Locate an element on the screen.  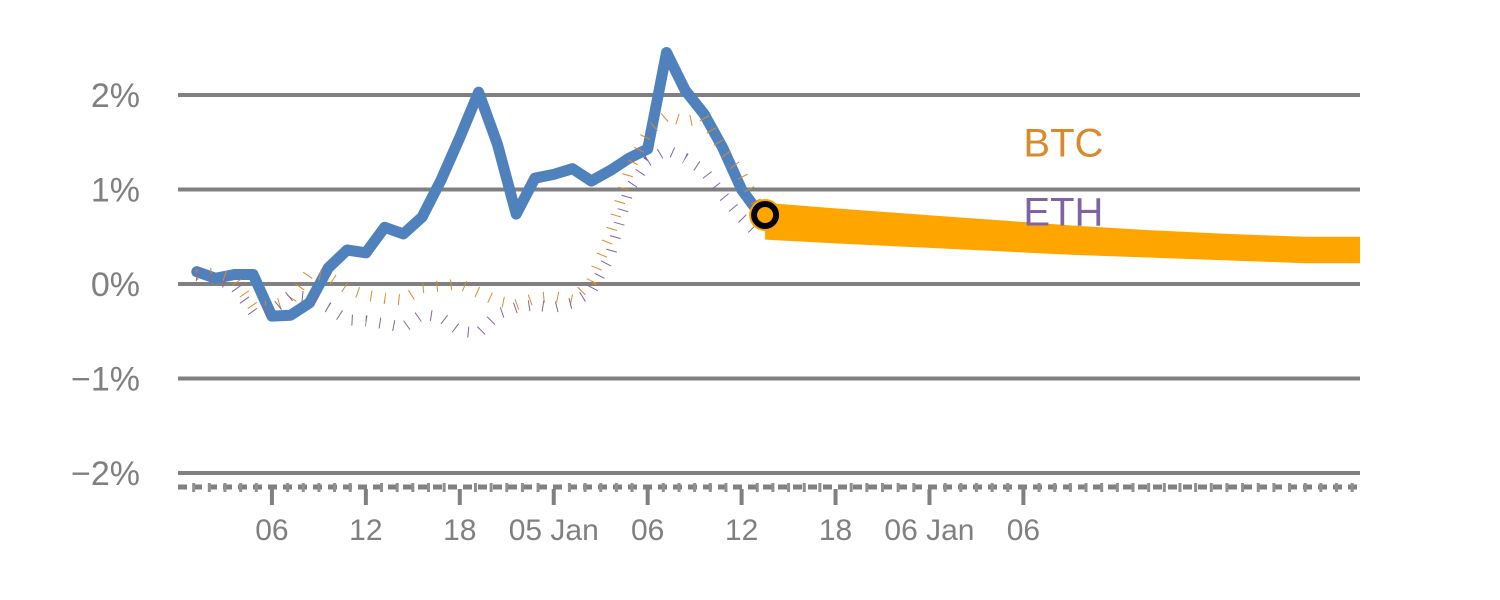
x-axis-tick-label: 06 Jan is located at coordinates (929, 530).